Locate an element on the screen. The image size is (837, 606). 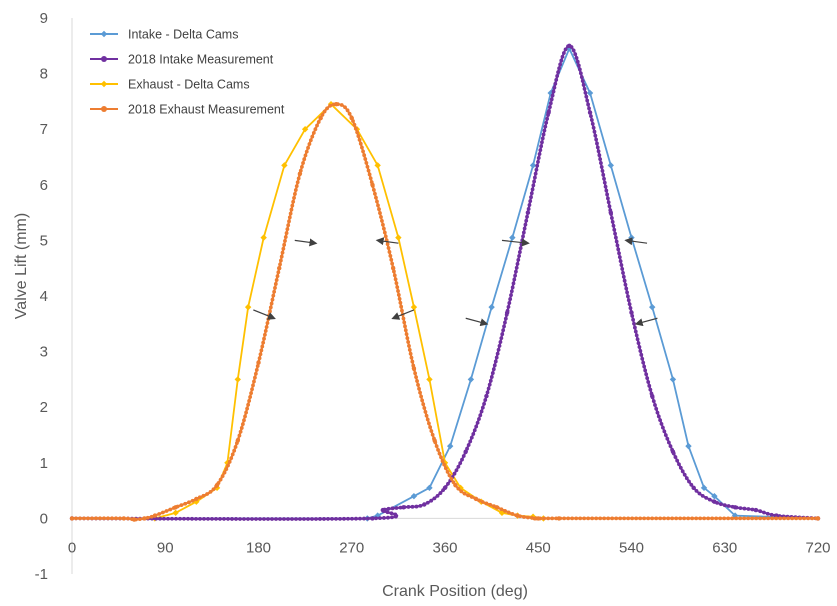
y-tick-label: 1 is located at coordinates (44, 463).